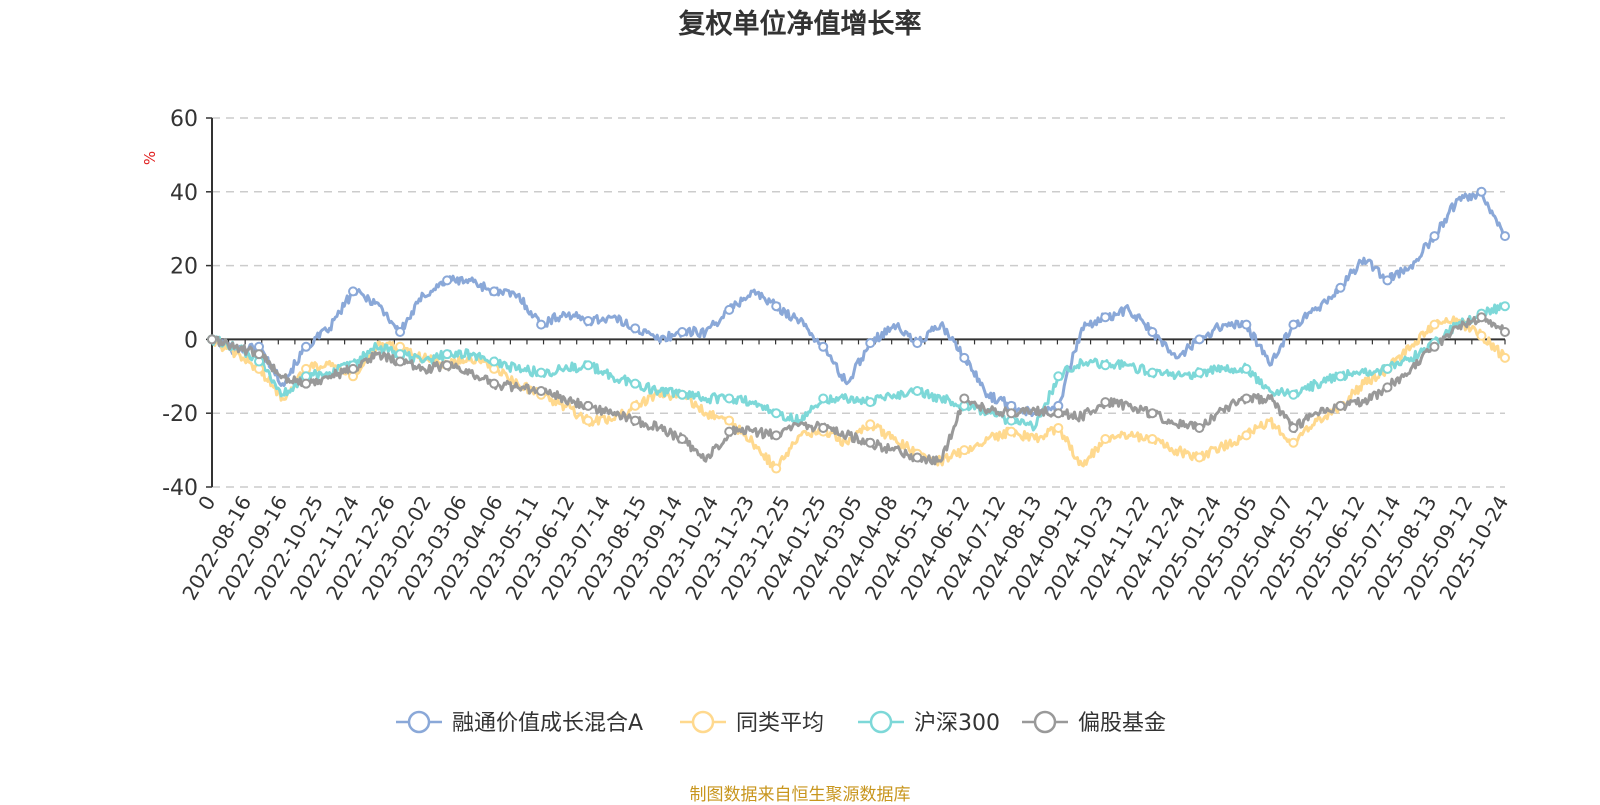 The height and width of the screenshot is (805, 1600). Describe the element at coordinates (184, 267) in the screenshot. I see `y-tick-label: 20` at that location.